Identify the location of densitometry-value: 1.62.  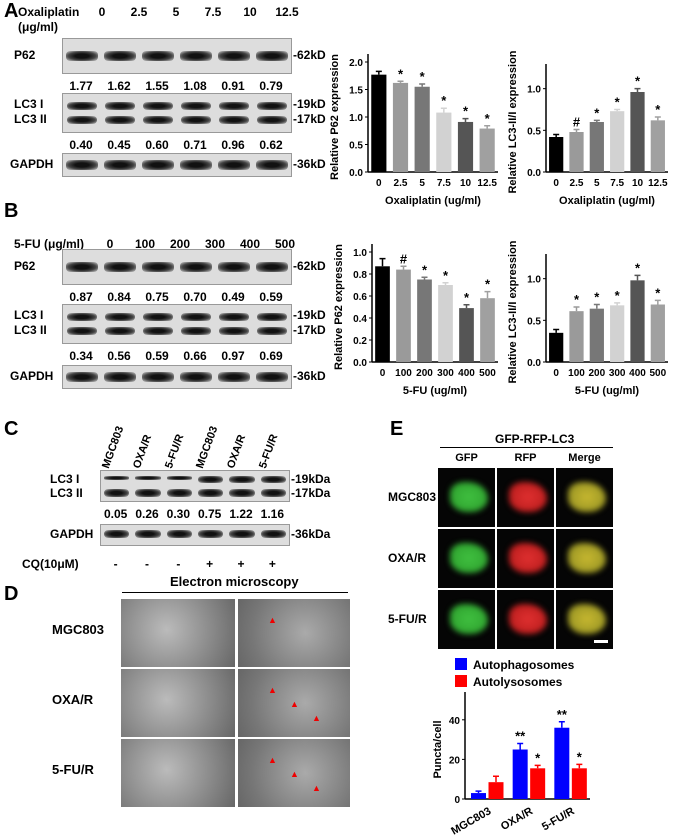
(119, 86).